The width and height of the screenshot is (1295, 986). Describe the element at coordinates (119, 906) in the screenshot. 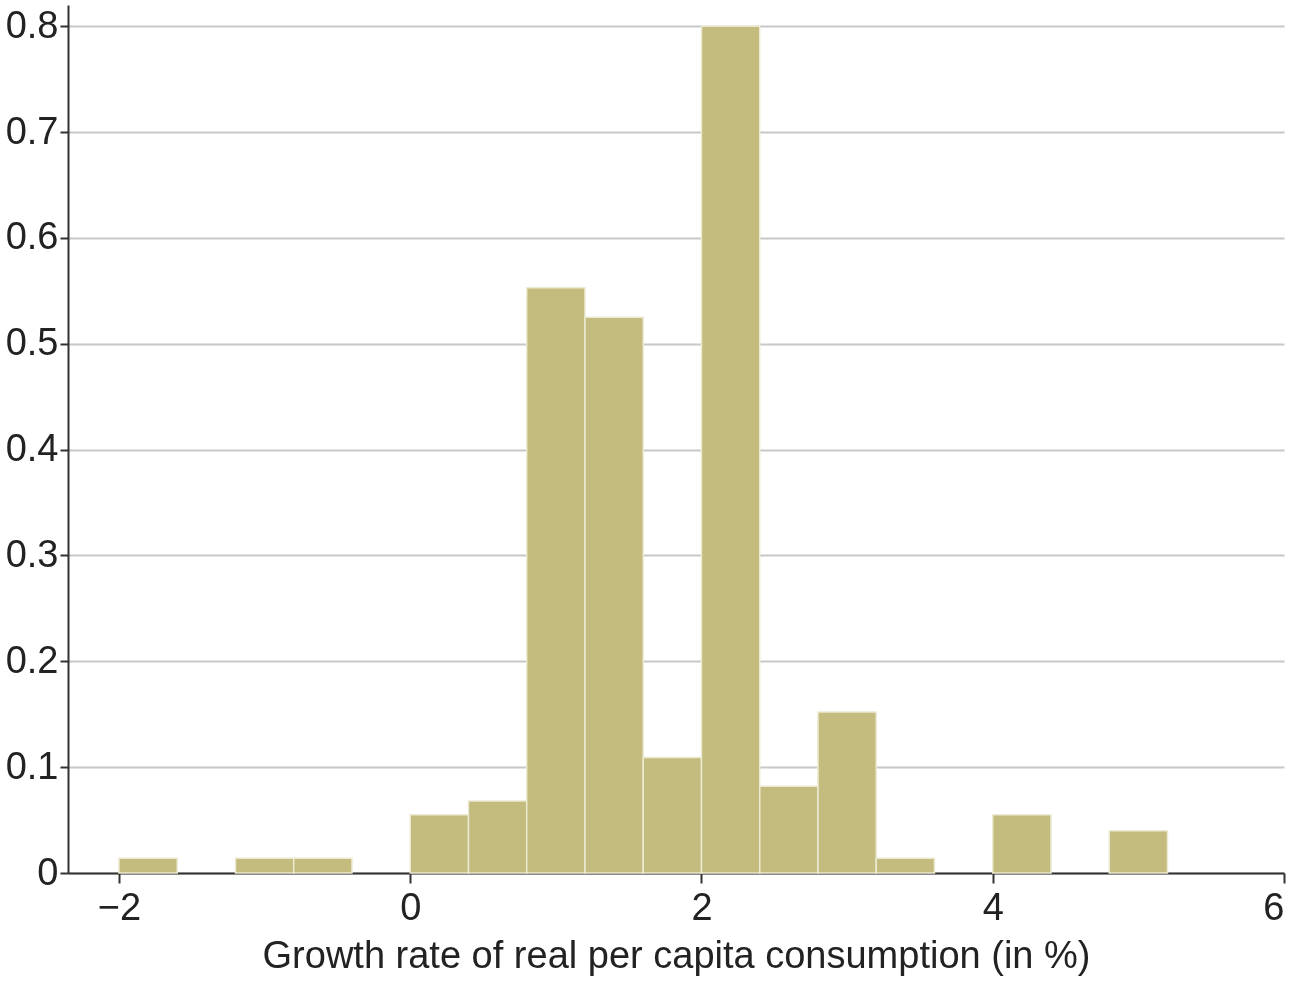

I see `x-tick-label: −2` at that location.